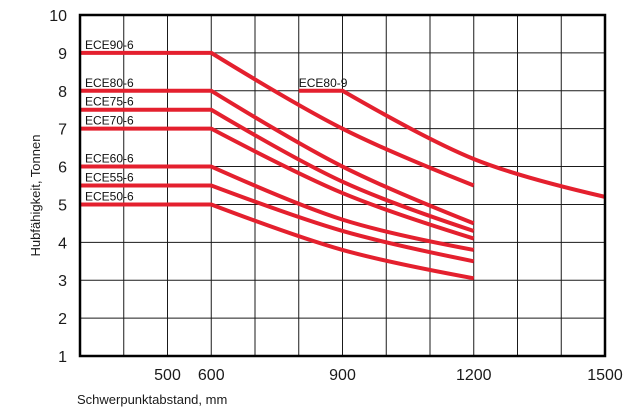  Describe the element at coordinates (109, 121) in the screenshot. I see `series-label-ece70-6: ECE70-6` at that location.